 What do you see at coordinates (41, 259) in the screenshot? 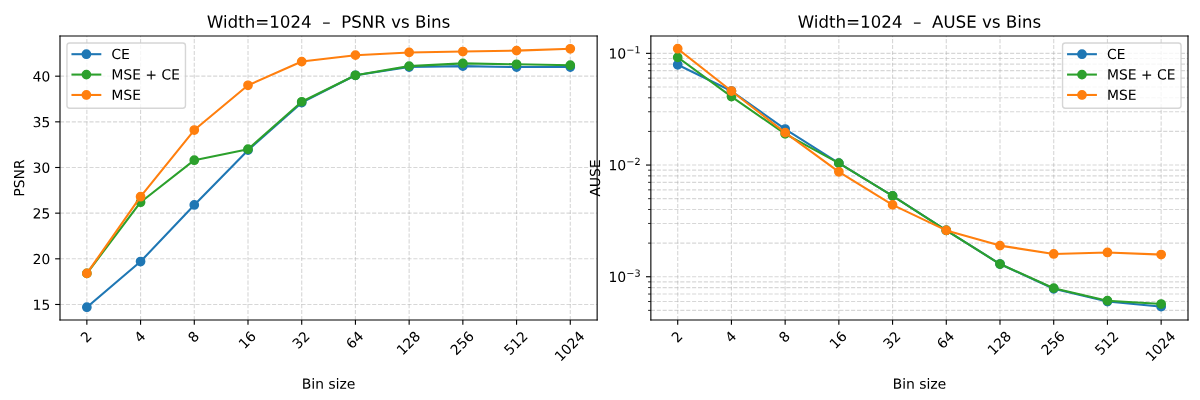
I see `y-tick-label: 20` at bounding box center [41, 259].